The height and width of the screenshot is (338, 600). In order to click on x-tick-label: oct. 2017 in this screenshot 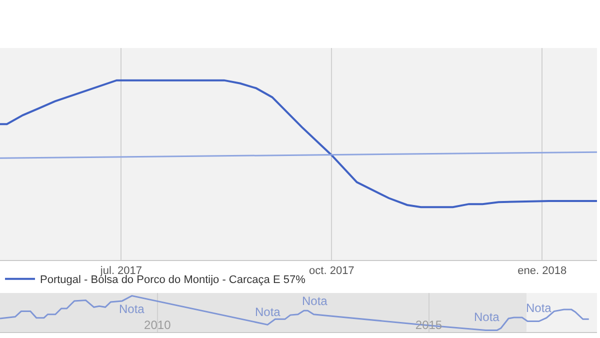, I will do `click(331, 271)`.